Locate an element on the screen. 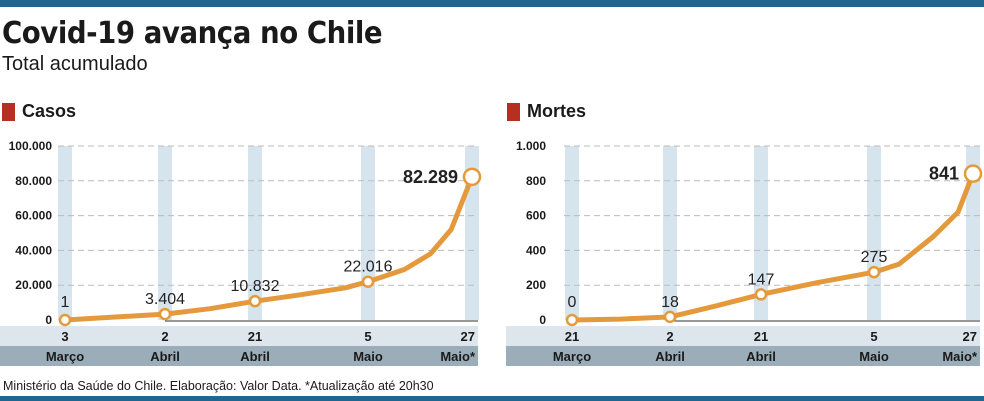 The image size is (984, 401). panel-title-mortes: Mortes is located at coordinates (557, 111).